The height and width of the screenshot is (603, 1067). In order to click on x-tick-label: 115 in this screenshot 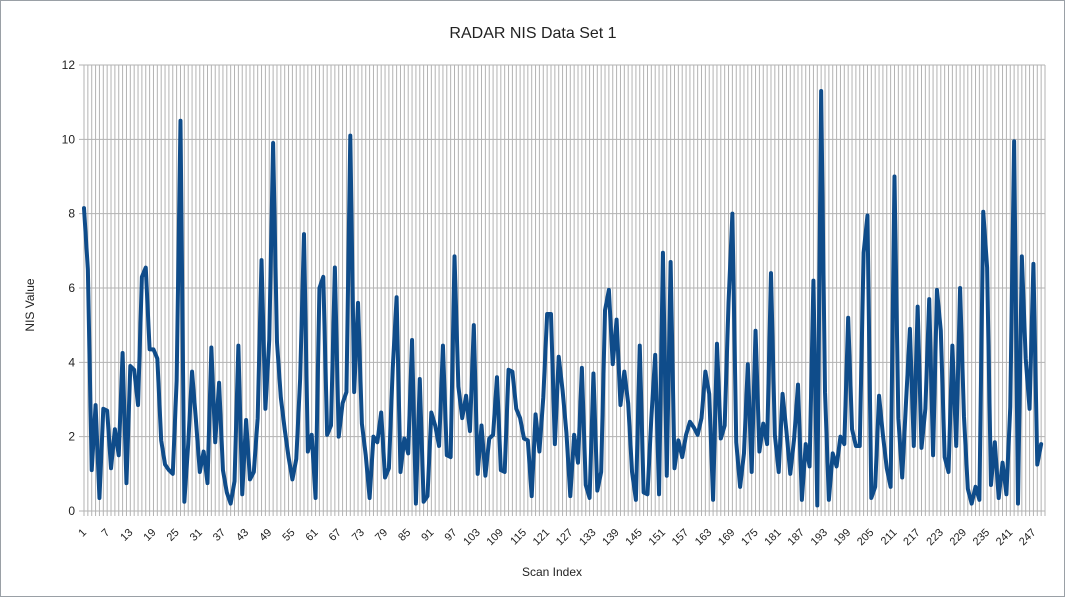, I will do `click(518, 537)`.